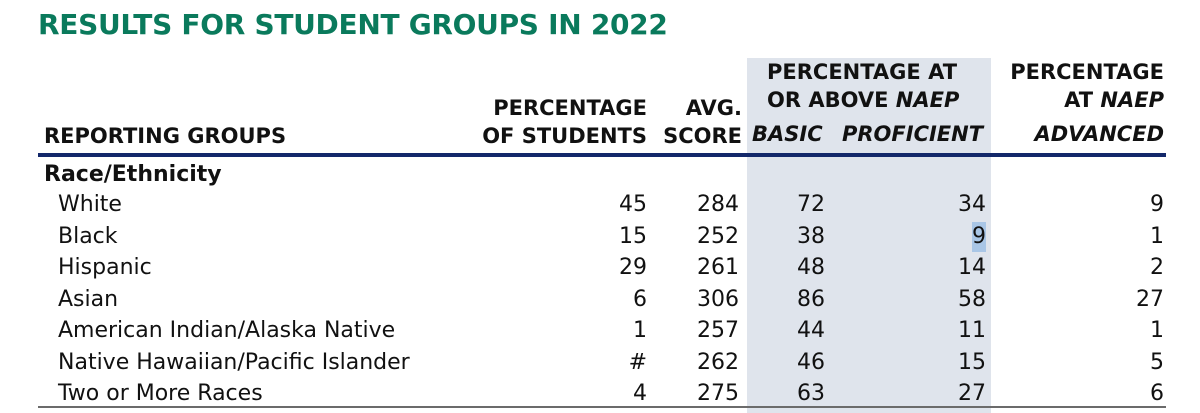  I want to click on row-label: Two or More Races, so click(160, 393).